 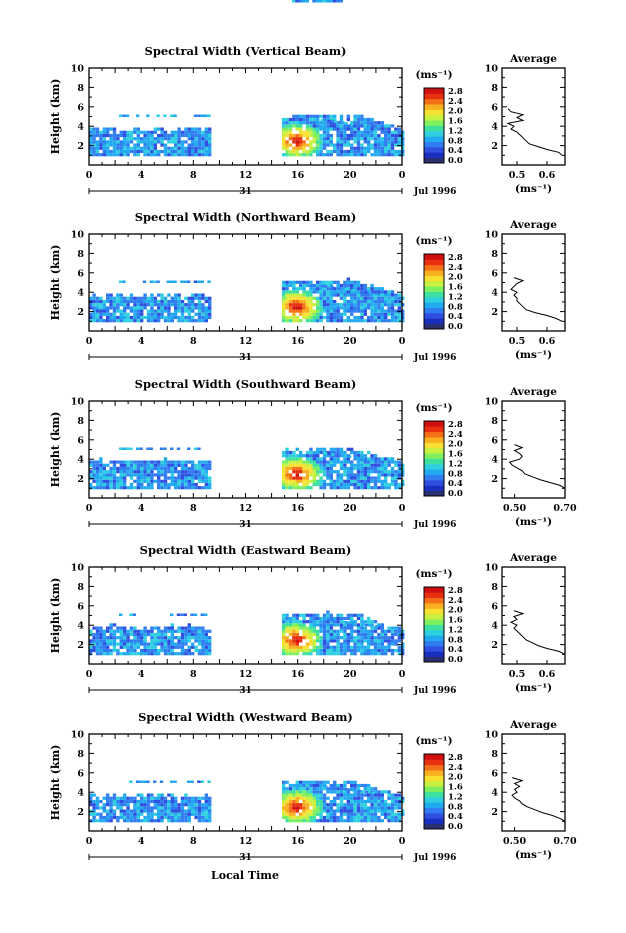 I want to click on profile-x-tick-label: 0.5, so click(x=517, y=175).